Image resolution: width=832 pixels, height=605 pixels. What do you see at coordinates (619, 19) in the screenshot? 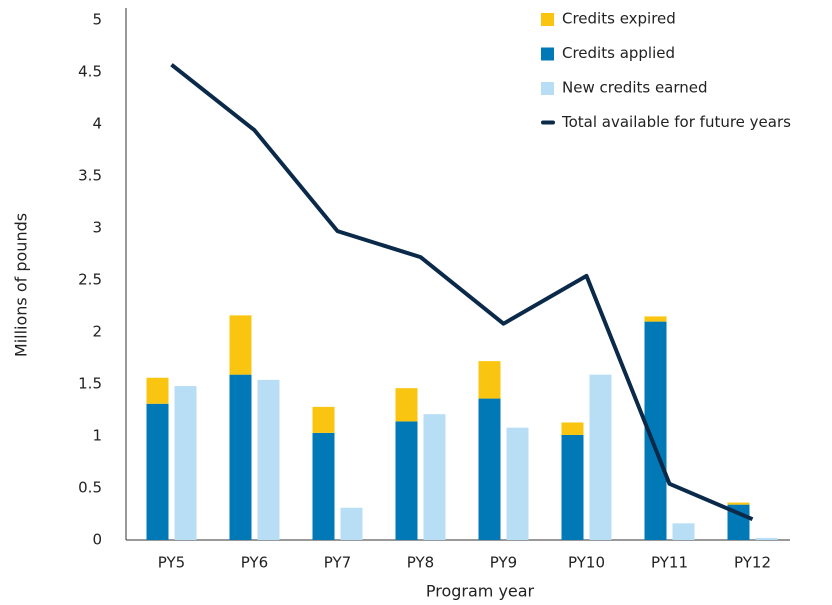
I see `legend-label: Credits expired` at bounding box center [619, 19].